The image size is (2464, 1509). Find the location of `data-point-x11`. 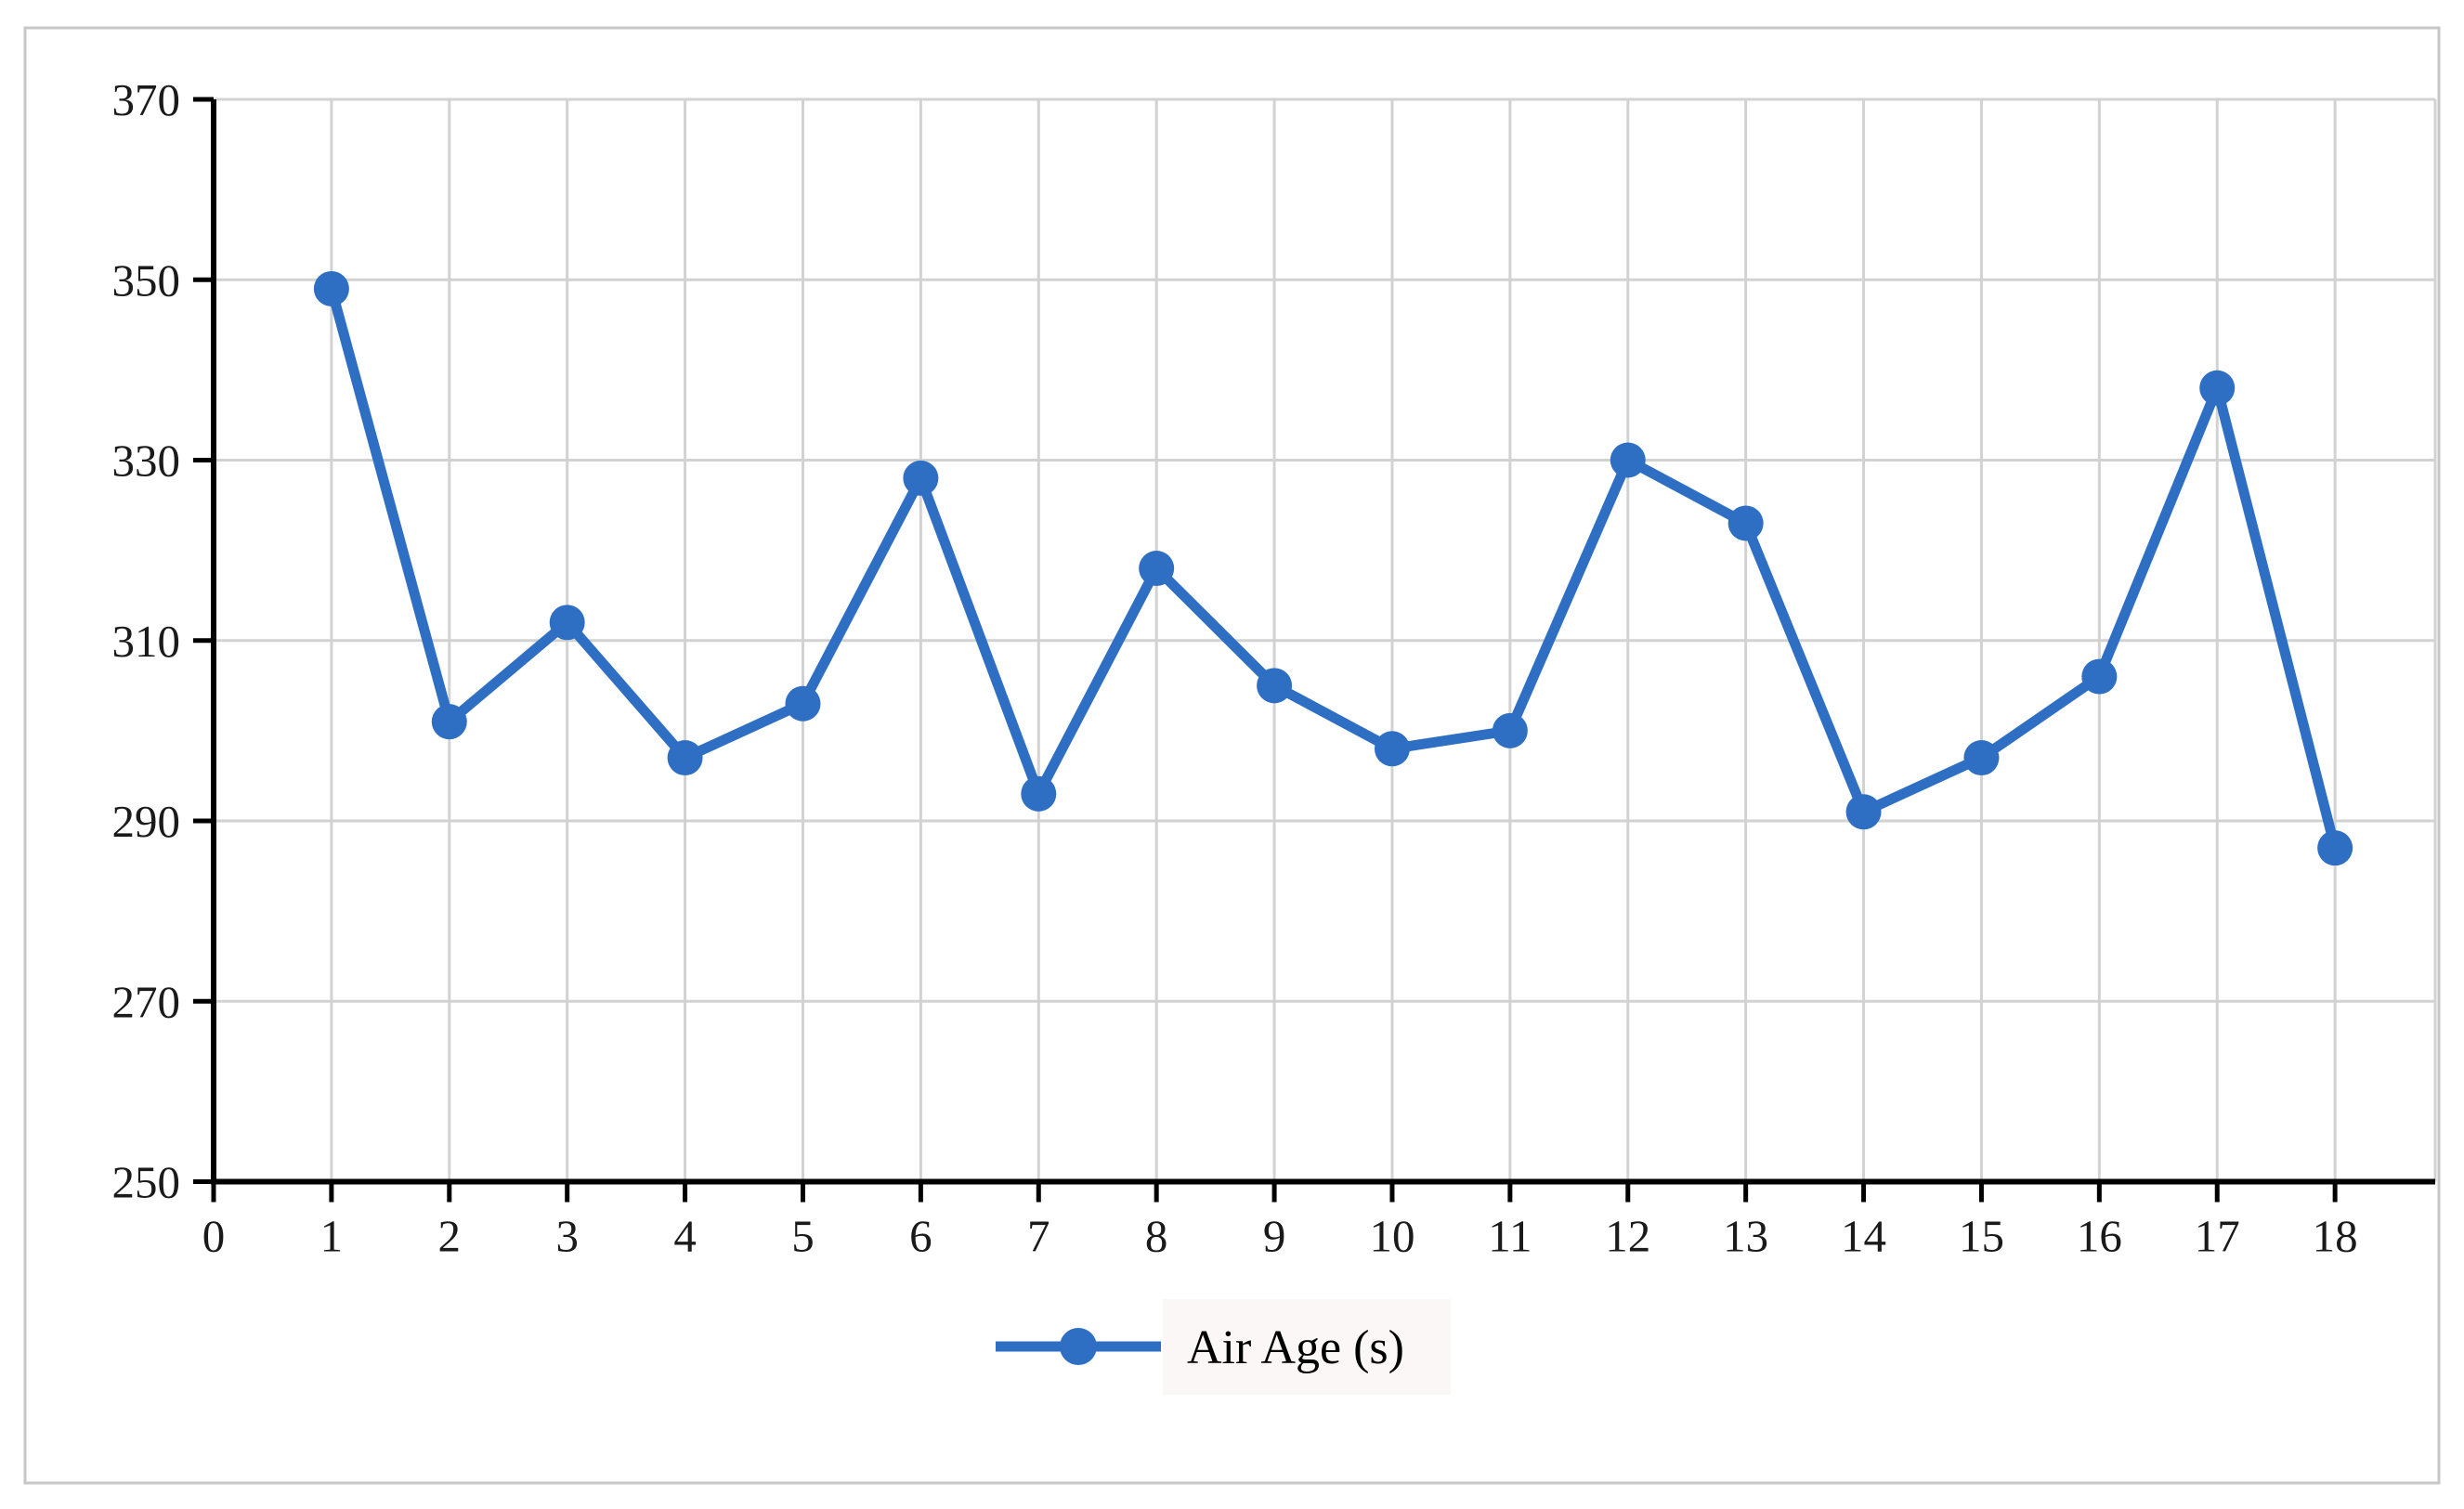

data-point-x11 is located at coordinates (1510, 730).